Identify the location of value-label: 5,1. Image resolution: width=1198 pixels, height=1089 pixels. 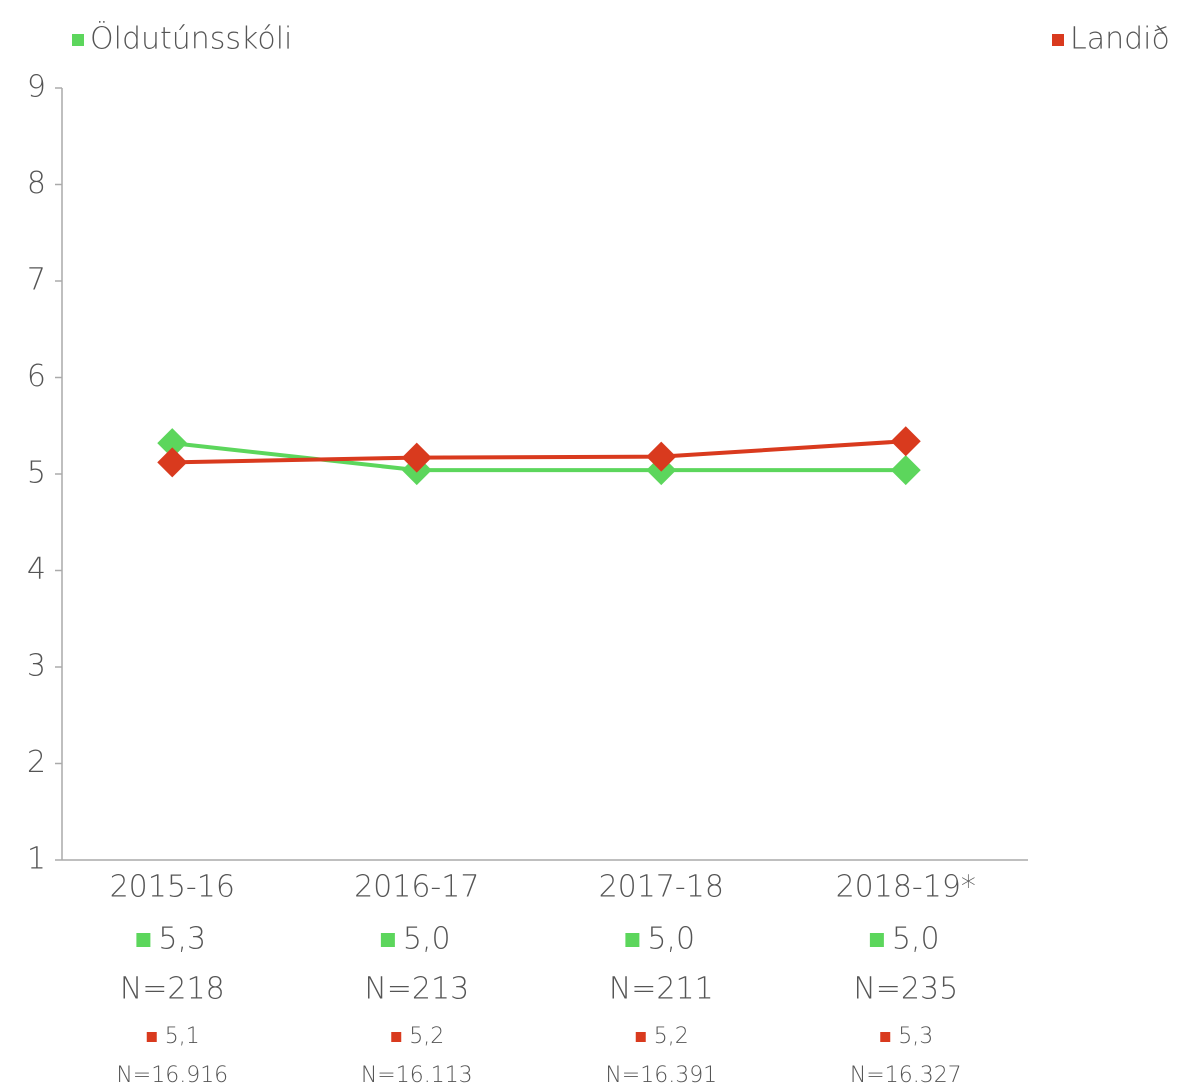
(182, 1036).